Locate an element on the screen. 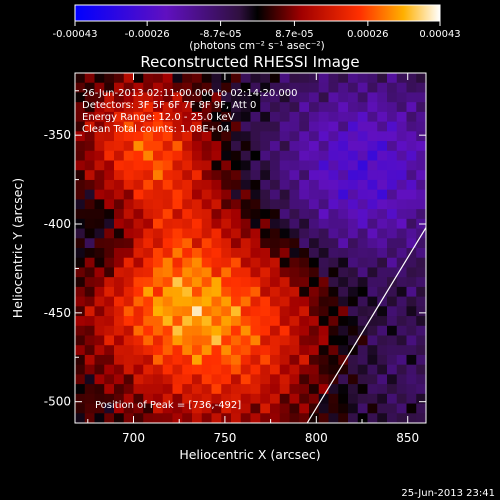 Image resolution: width=500 pixels, height=500 pixels. colorbar-tick-label: 0.00026 is located at coordinates (367, 34).